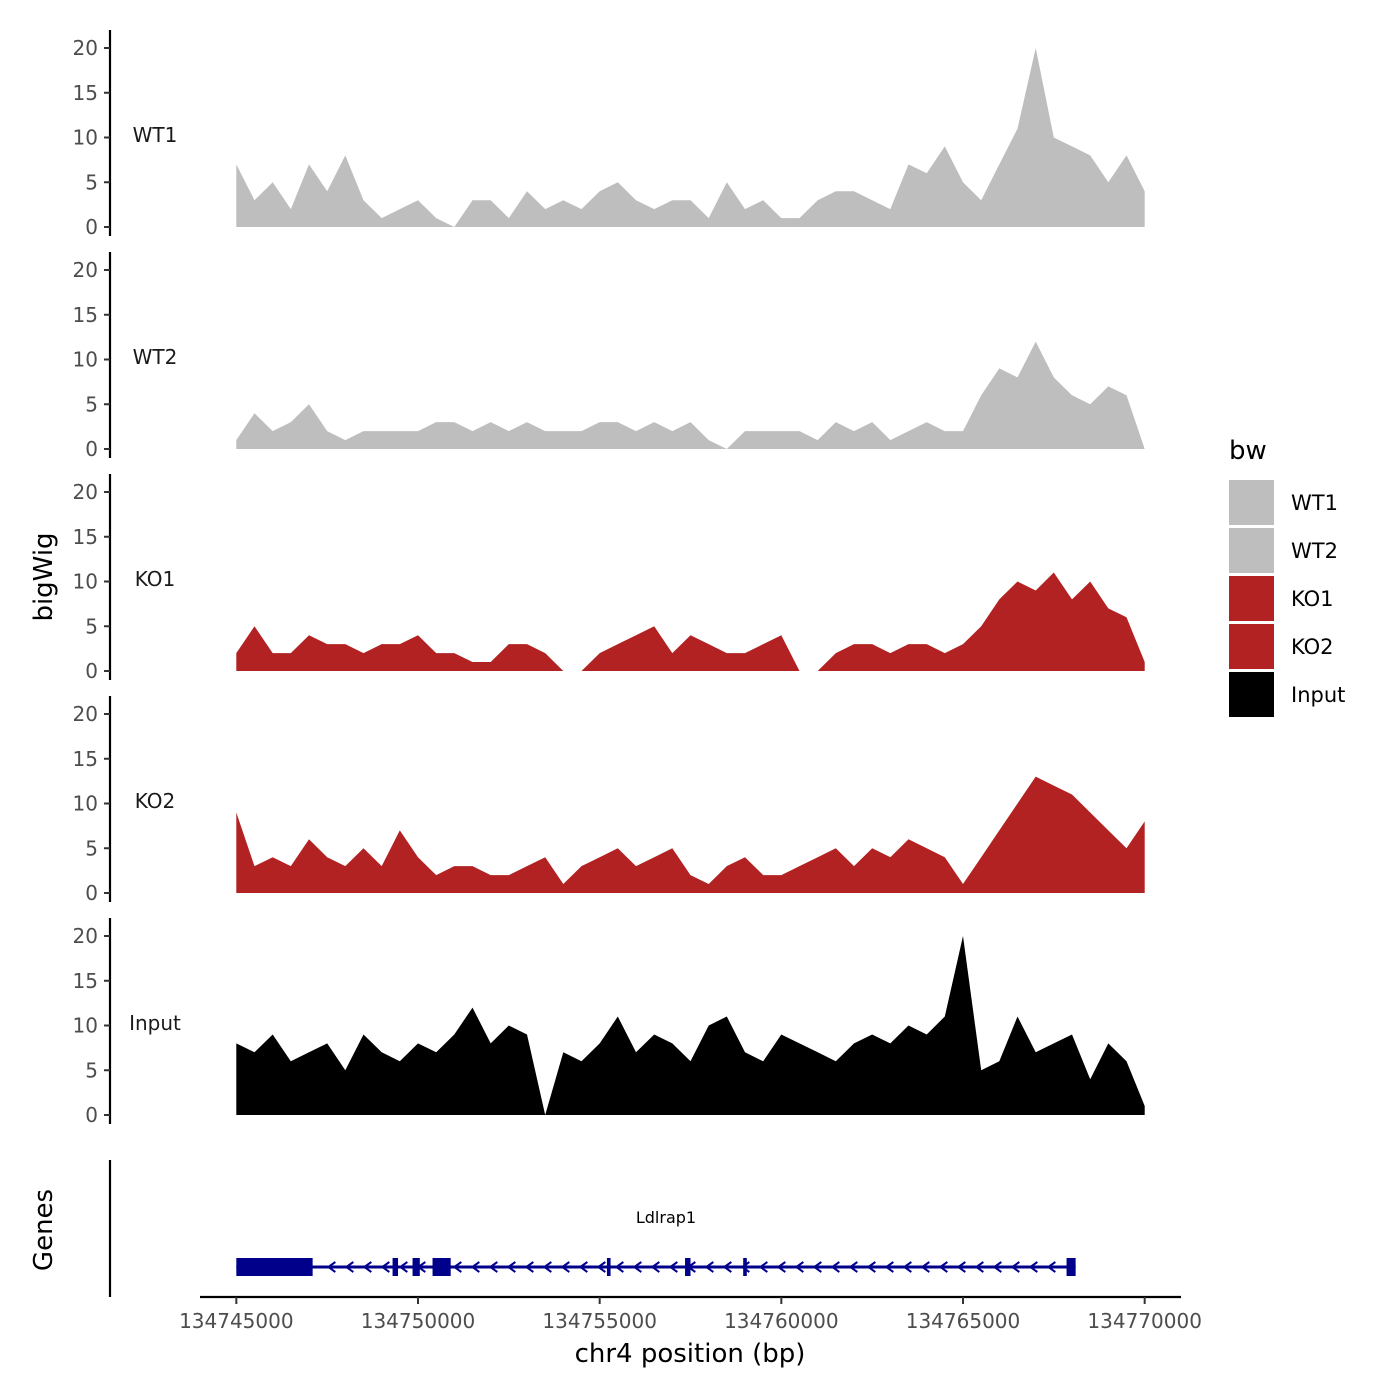  Describe the element at coordinates (155, 579) in the screenshot. I see `track-label: KO1` at that location.